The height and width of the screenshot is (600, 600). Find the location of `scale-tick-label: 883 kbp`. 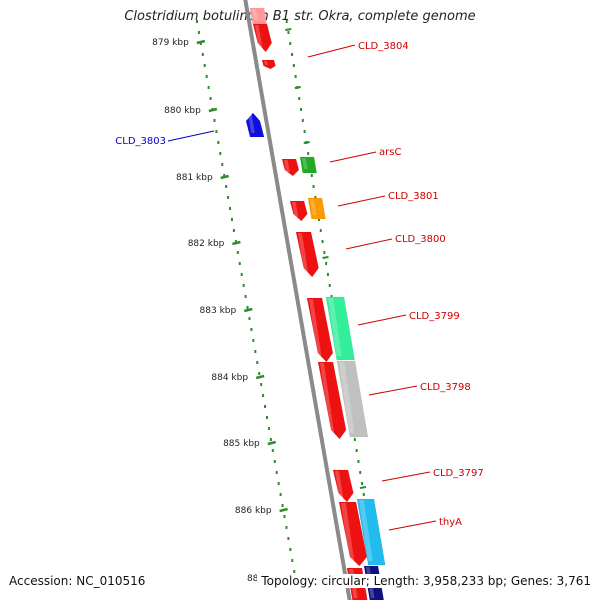

scale-tick-label: 883 kbp is located at coordinates (218, 311).